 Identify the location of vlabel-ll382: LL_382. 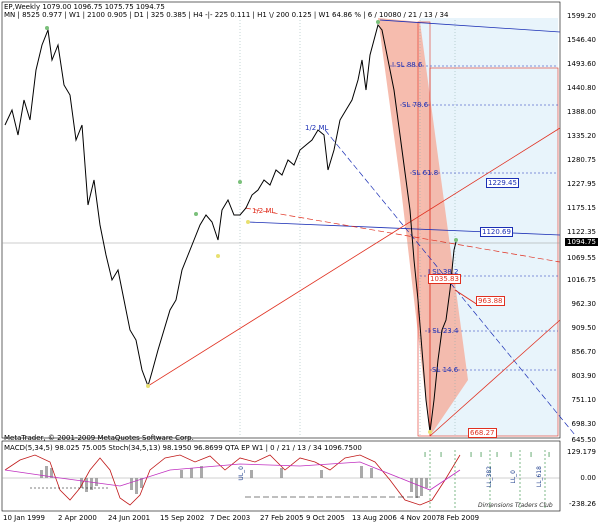
(489, 477).